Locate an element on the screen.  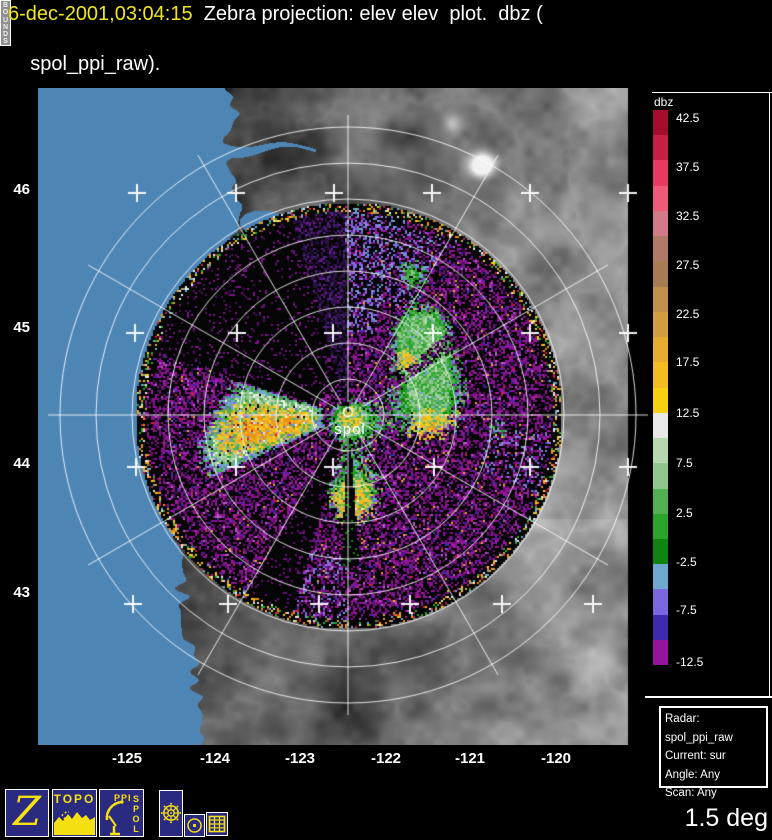
title-timestamp: 6-dec-2001,03:04:15 is located at coordinates (100, 14).